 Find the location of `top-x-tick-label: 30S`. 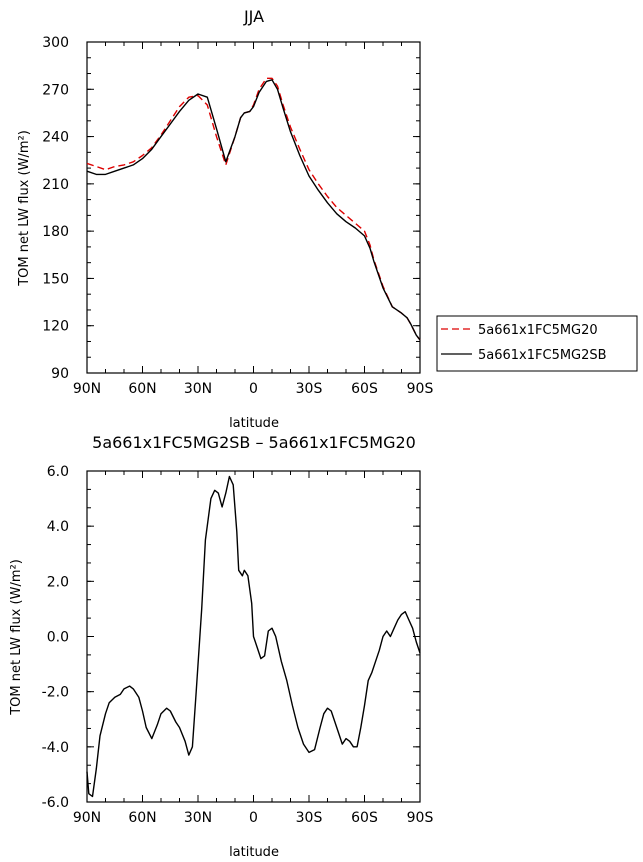

top-x-tick-label: 30S is located at coordinates (309, 389).